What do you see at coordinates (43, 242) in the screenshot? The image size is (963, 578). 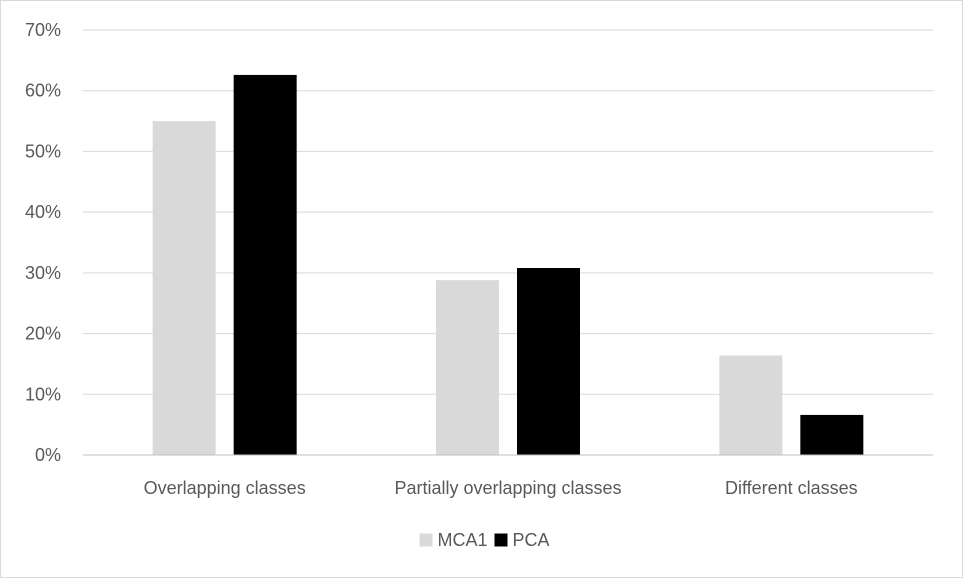 I see `y-axis-ticks: 0% 10% 20% 30% 40% 50% 60% 70%` at bounding box center [43, 242].